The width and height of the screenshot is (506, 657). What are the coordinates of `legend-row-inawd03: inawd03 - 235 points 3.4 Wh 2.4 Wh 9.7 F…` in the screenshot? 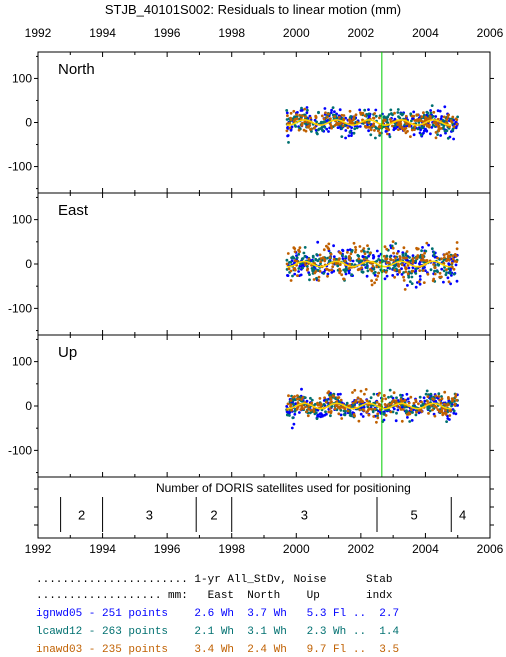 It's located at (218, 650).